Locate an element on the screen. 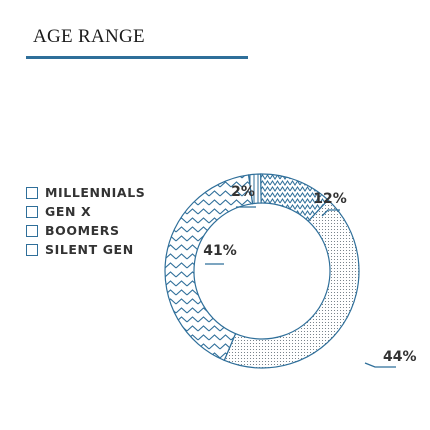 The width and height of the screenshot is (430, 430). legend-item-silent-gen: SILENT GEN is located at coordinates (85, 249).